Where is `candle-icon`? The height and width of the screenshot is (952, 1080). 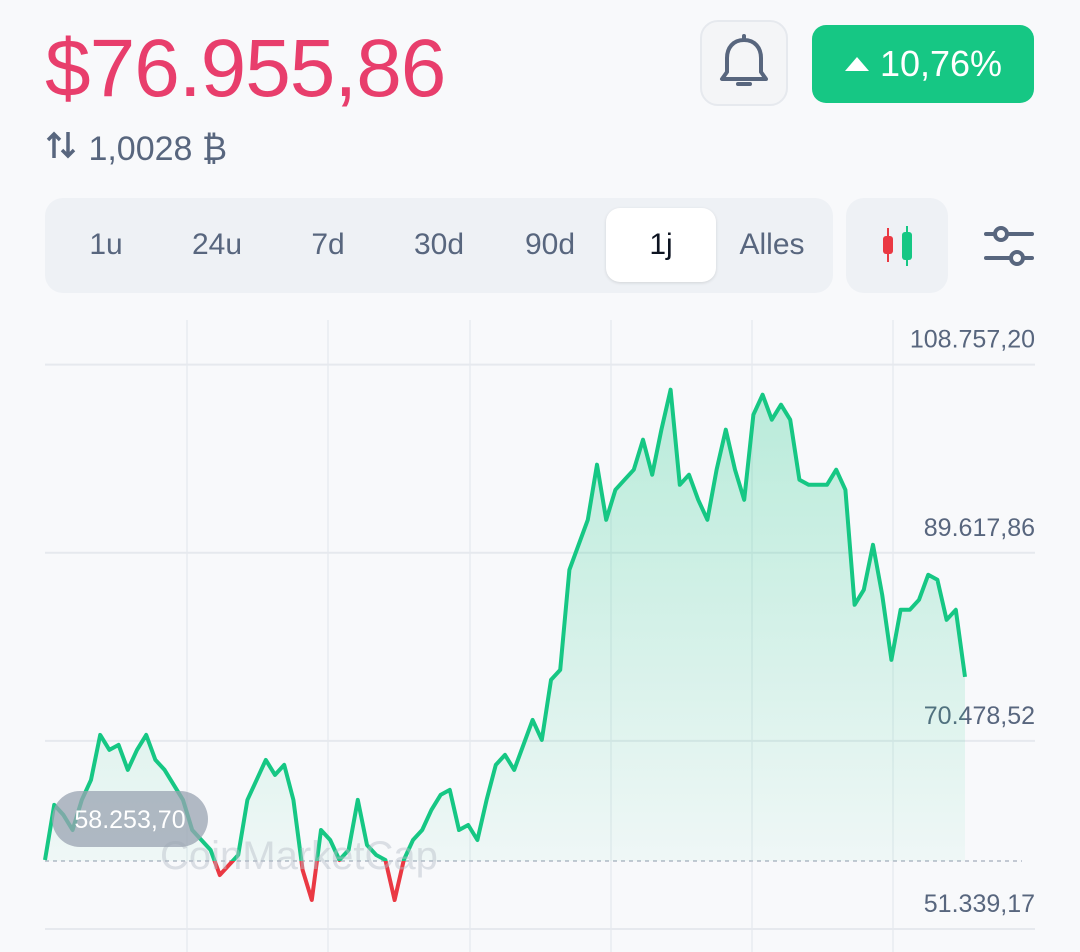 candle-icon is located at coordinates (897, 246).